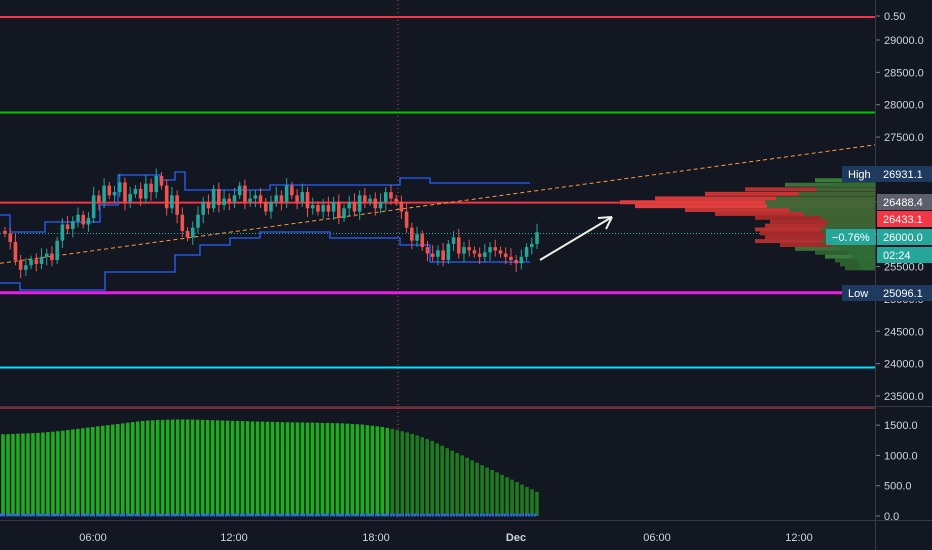 This screenshot has width=932, height=550. I want to click on price-tag-change: −0.76%, so click(851, 238).